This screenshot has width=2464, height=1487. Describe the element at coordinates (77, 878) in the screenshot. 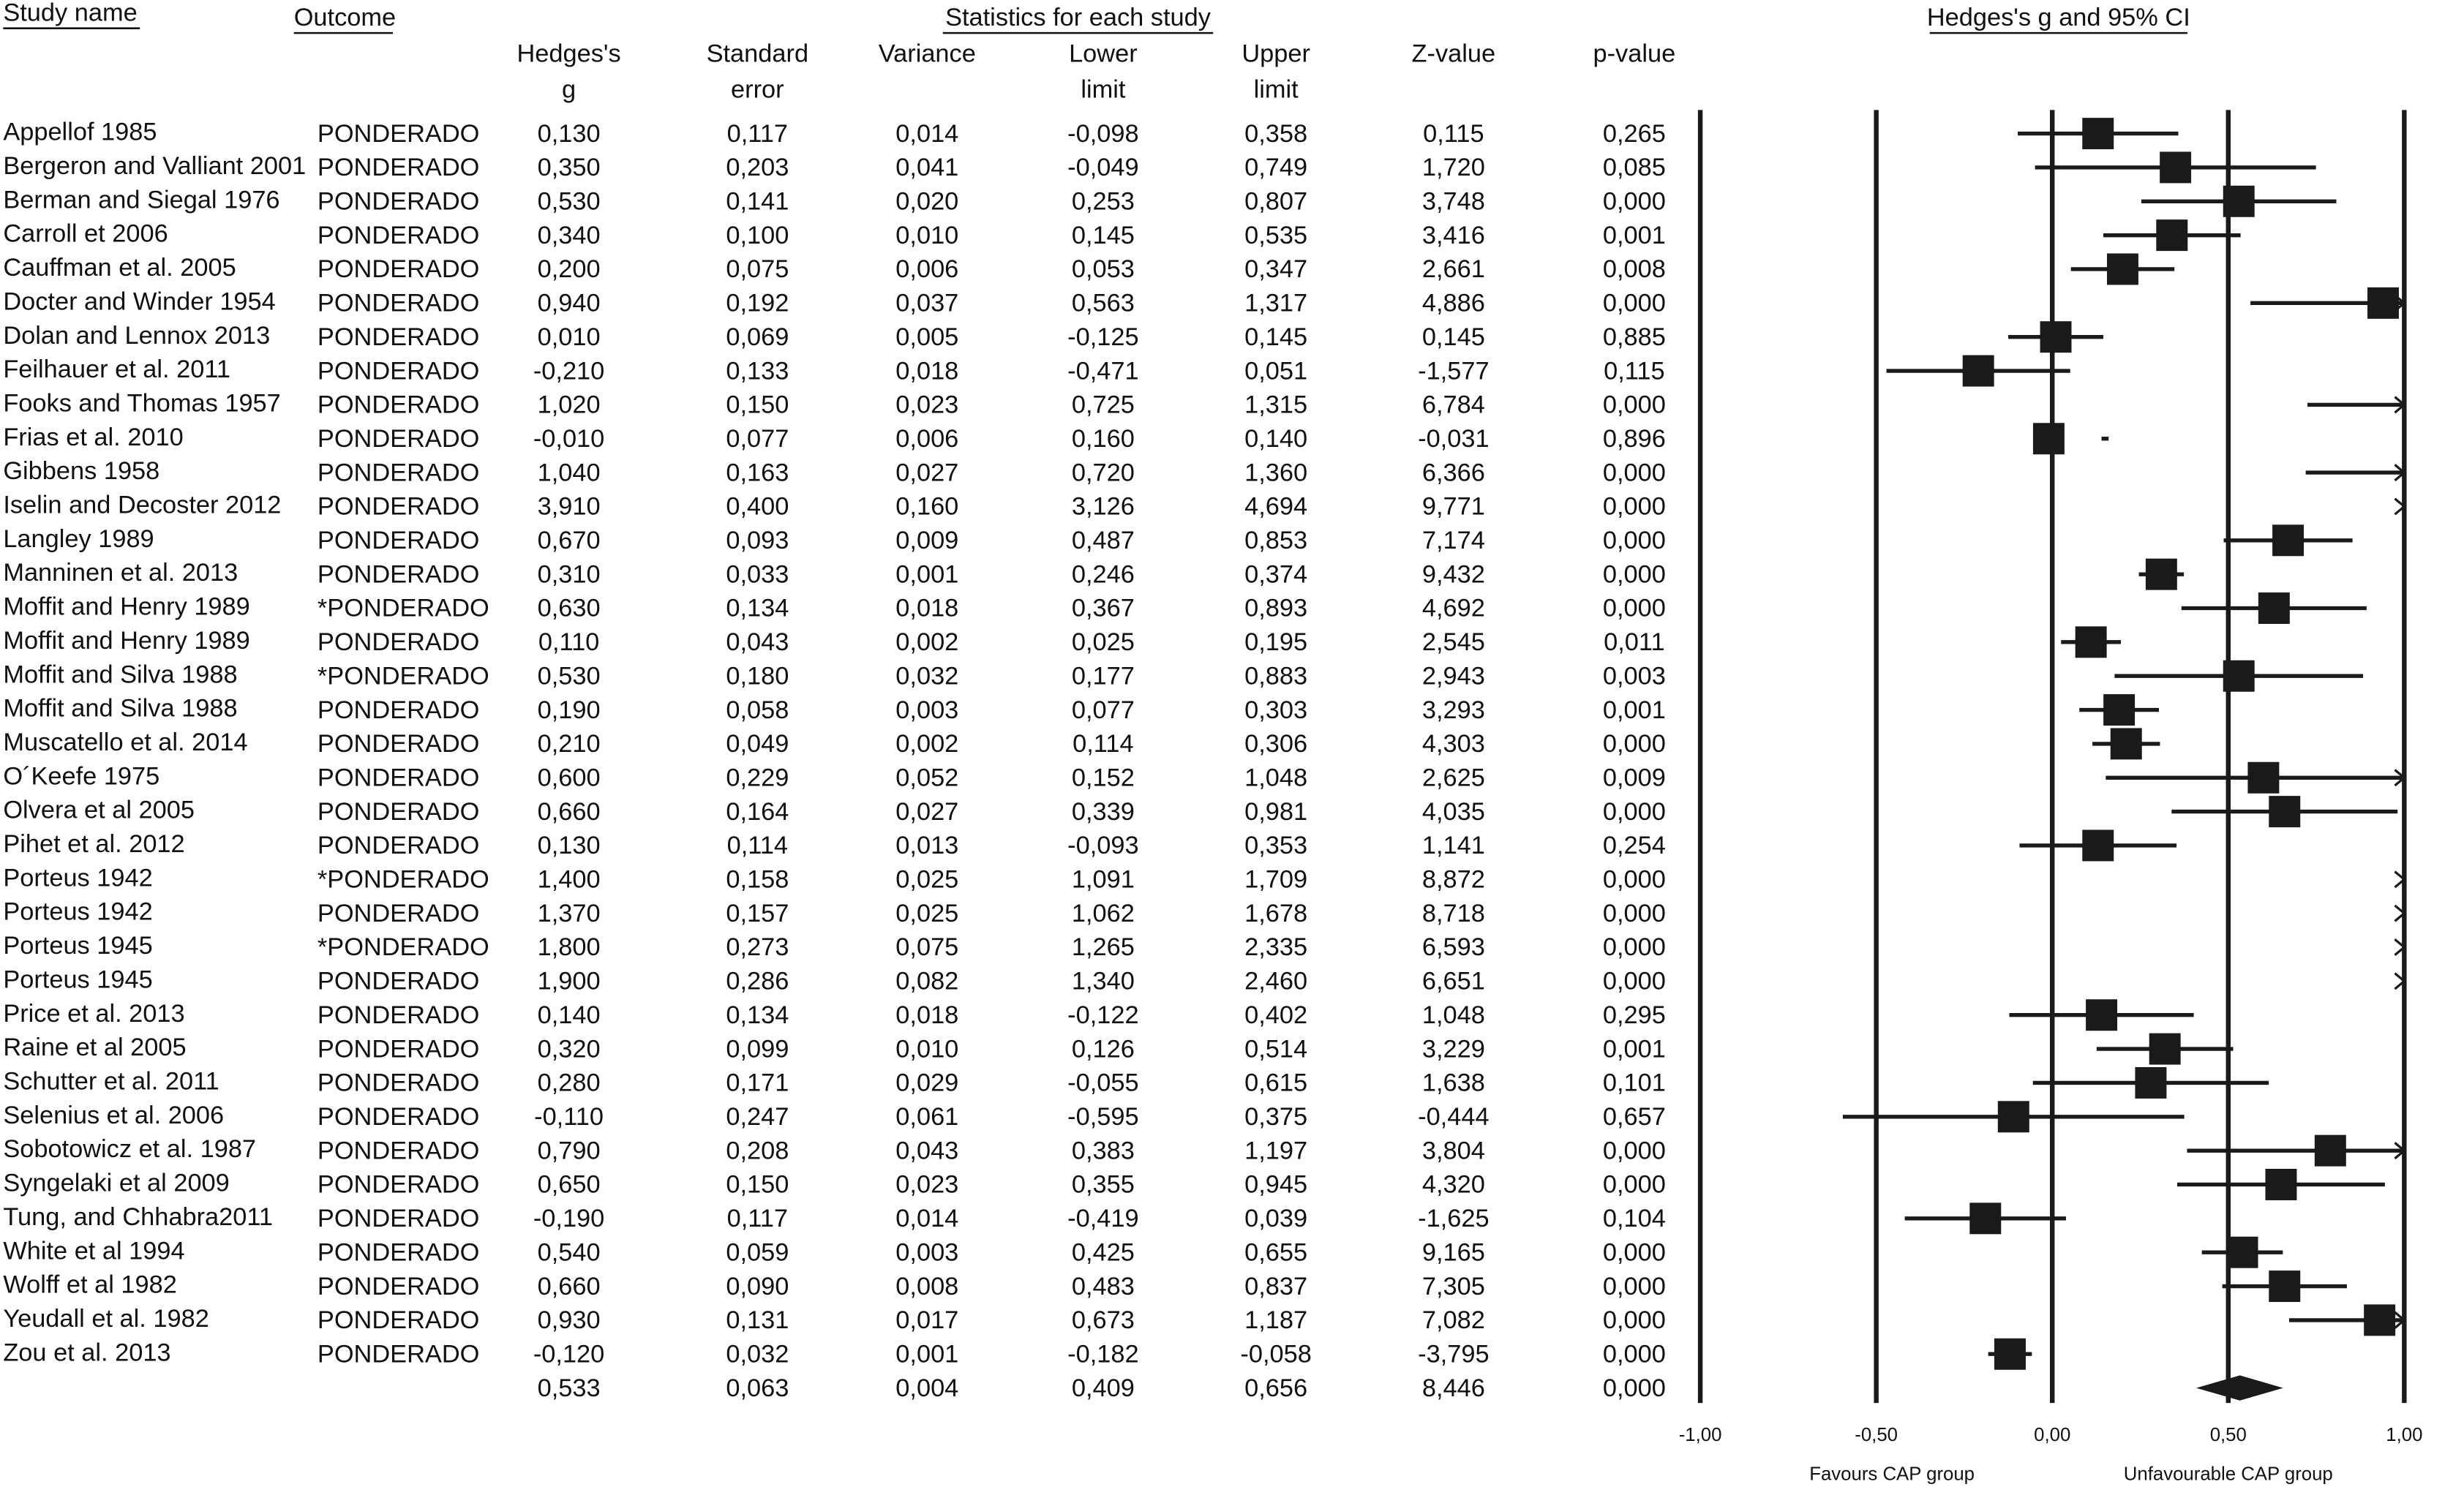

I see `study-name: Porteus 1942` at that location.